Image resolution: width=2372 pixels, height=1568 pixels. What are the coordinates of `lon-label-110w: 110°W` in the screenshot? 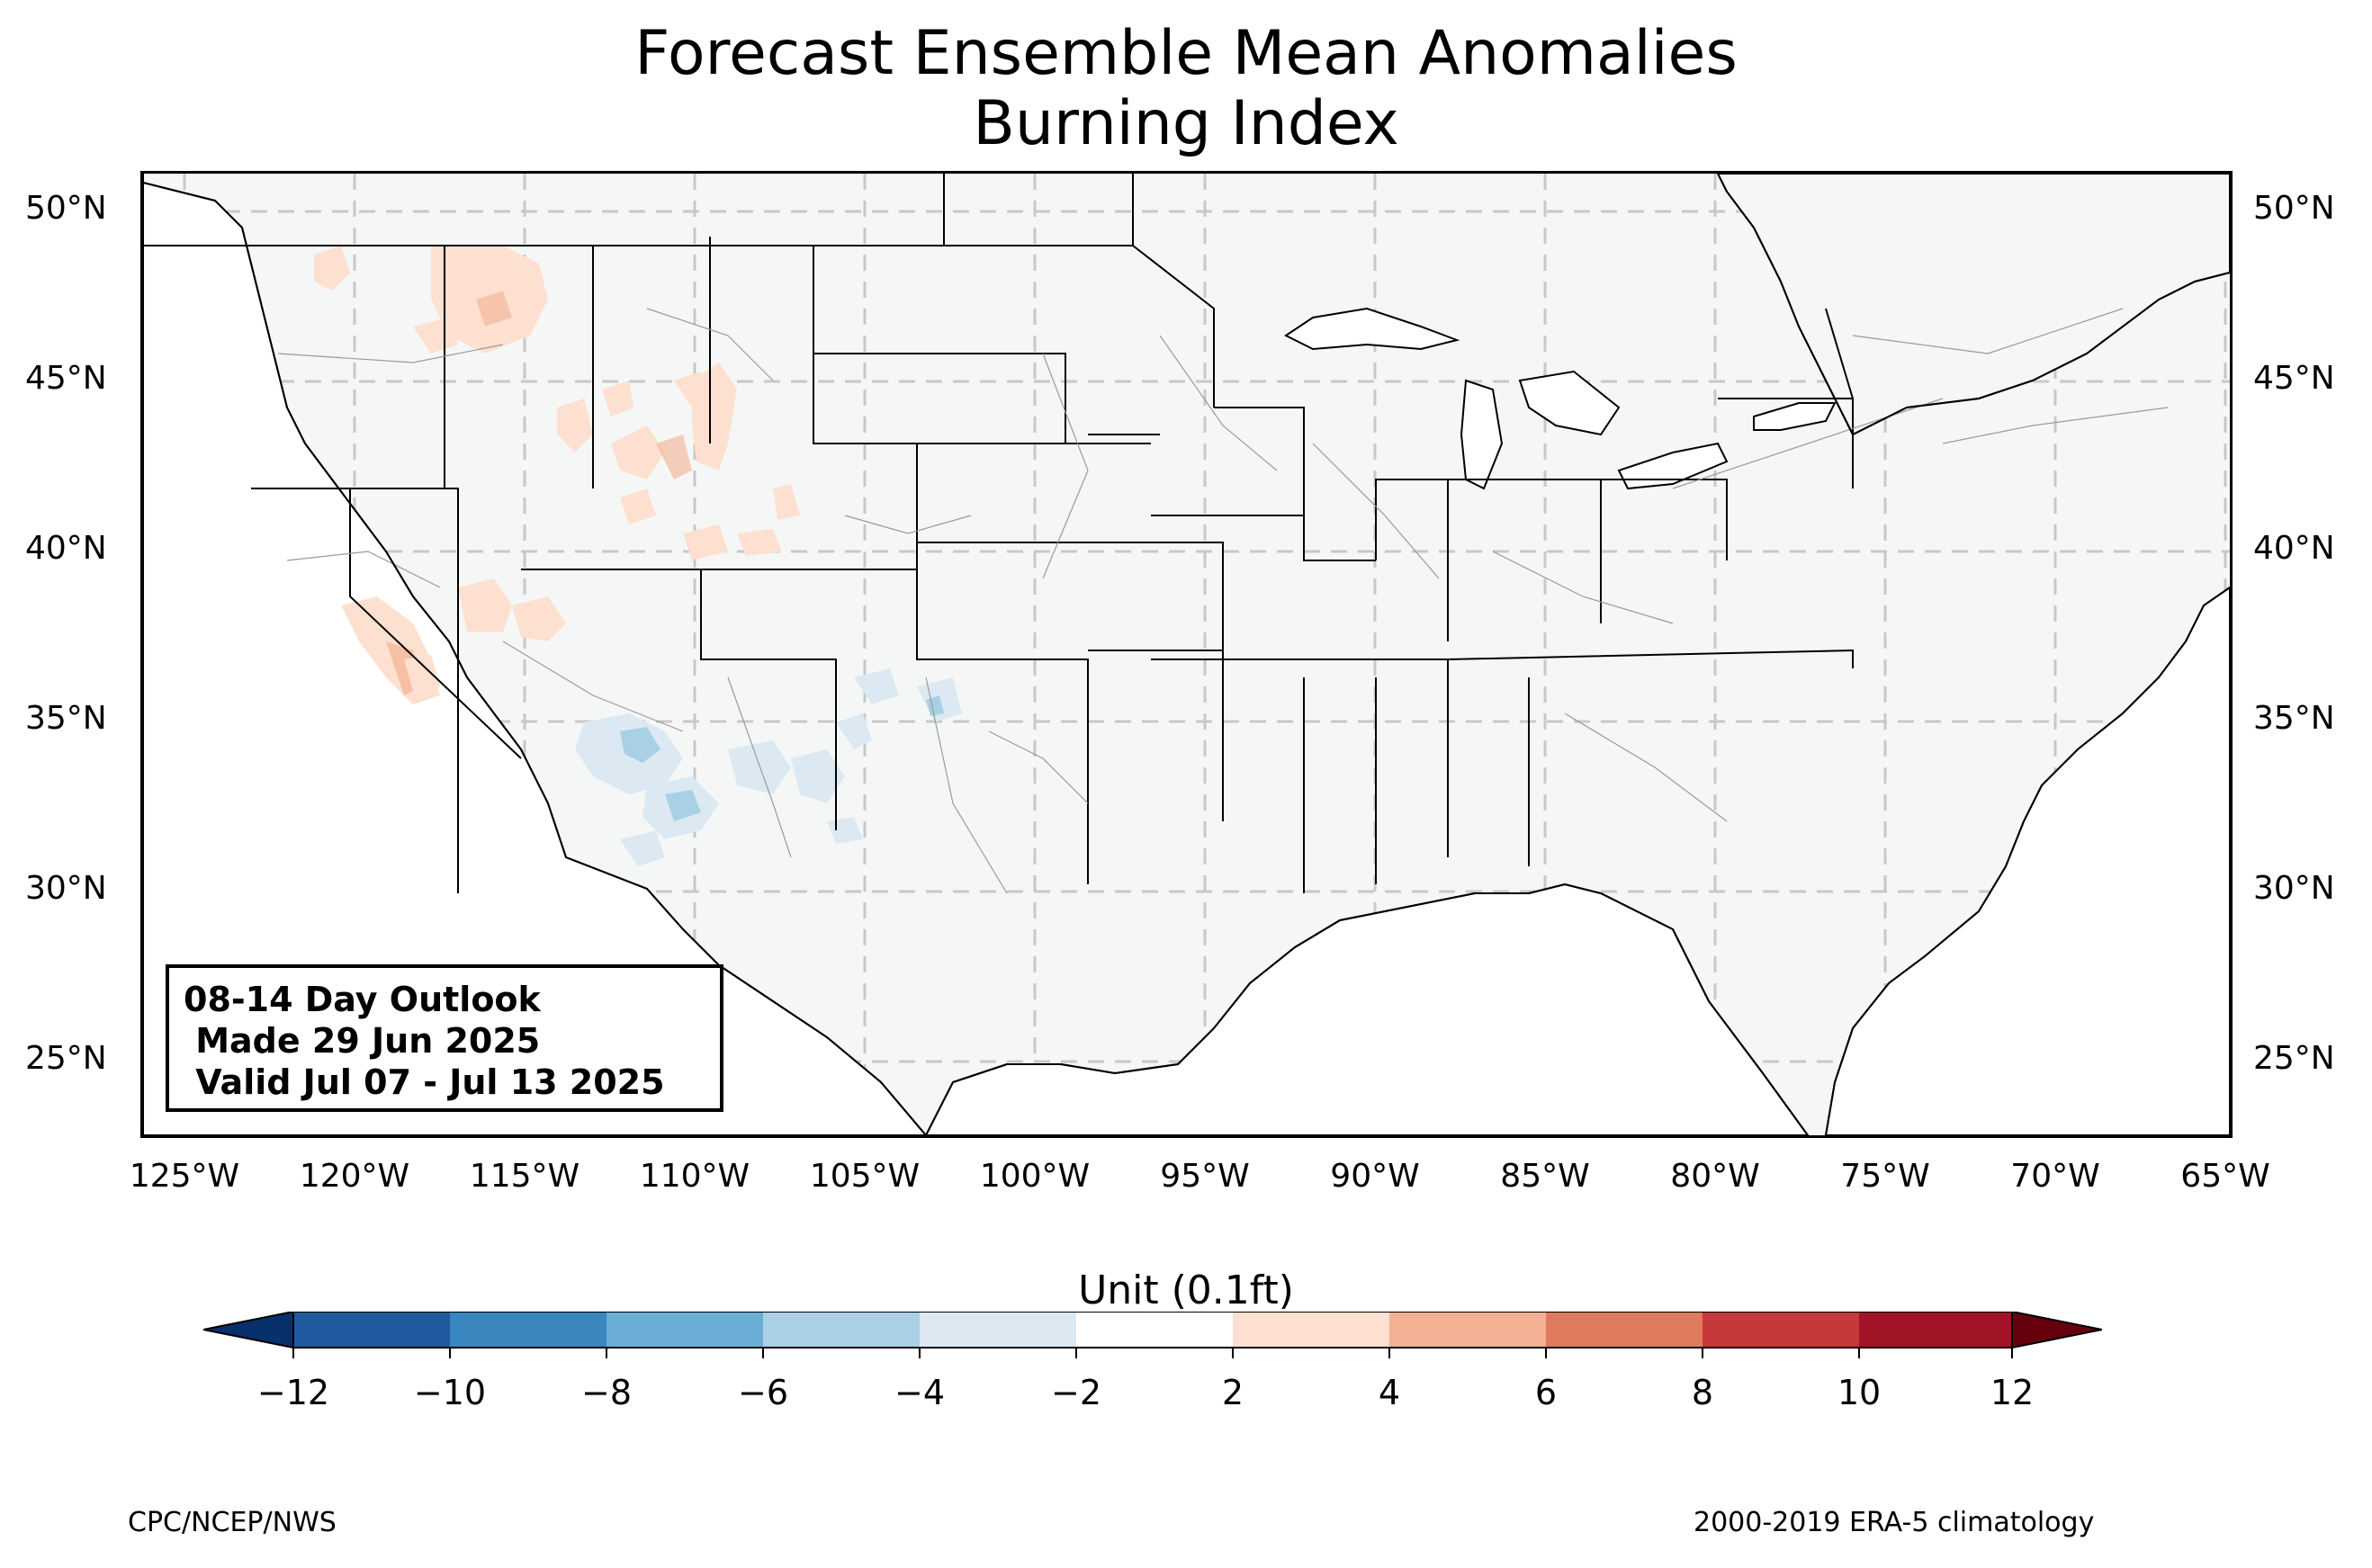 It's located at (695, 1176).